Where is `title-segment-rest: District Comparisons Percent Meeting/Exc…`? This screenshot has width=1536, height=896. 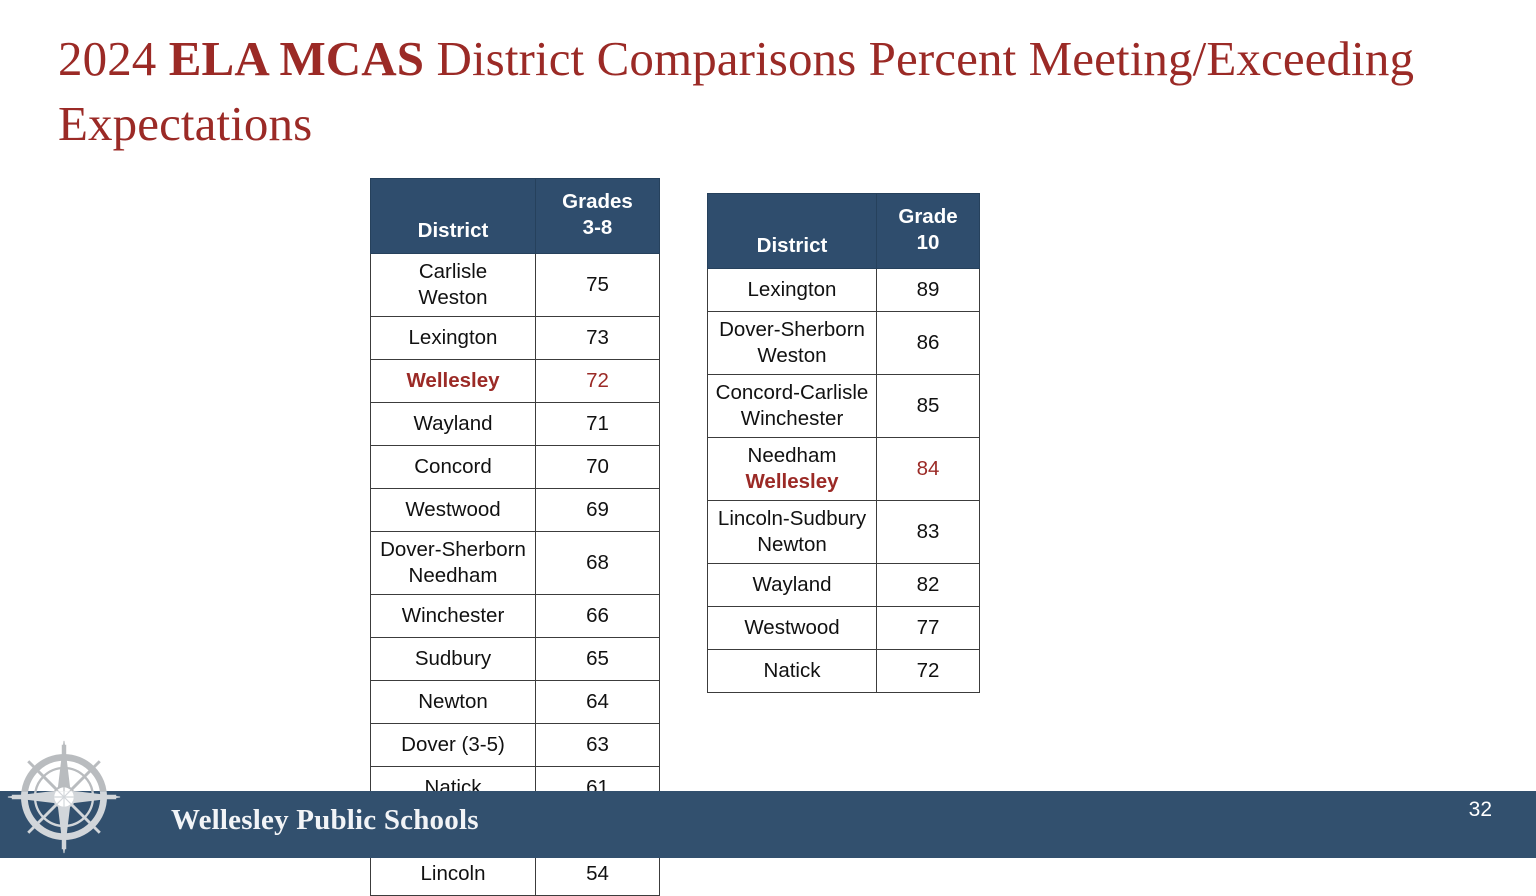 title-segment-rest: District Comparisons Percent Meeting/Exc… is located at coordinates (736, 91).